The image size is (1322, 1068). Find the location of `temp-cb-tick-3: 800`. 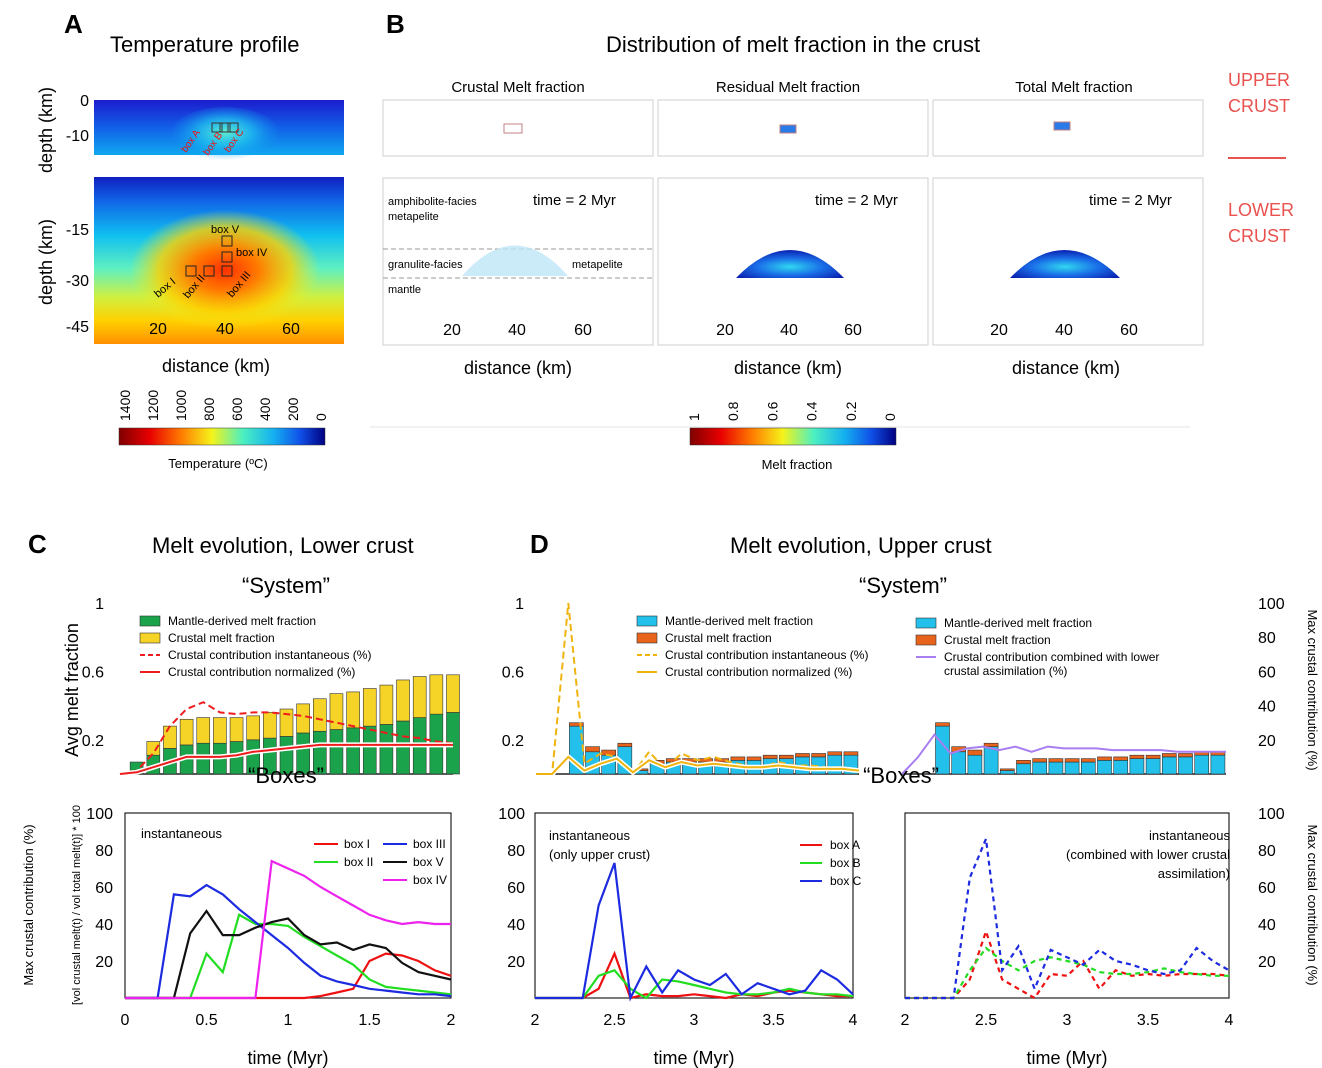

temp-cb-tick-3: 800 is located at coordinates (209, 409).